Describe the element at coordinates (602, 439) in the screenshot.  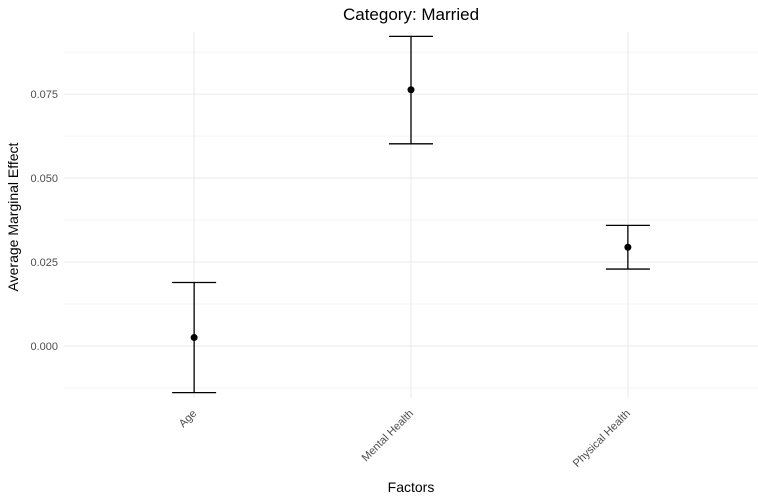
I see `x-tick-label: Physical Health` at that location.